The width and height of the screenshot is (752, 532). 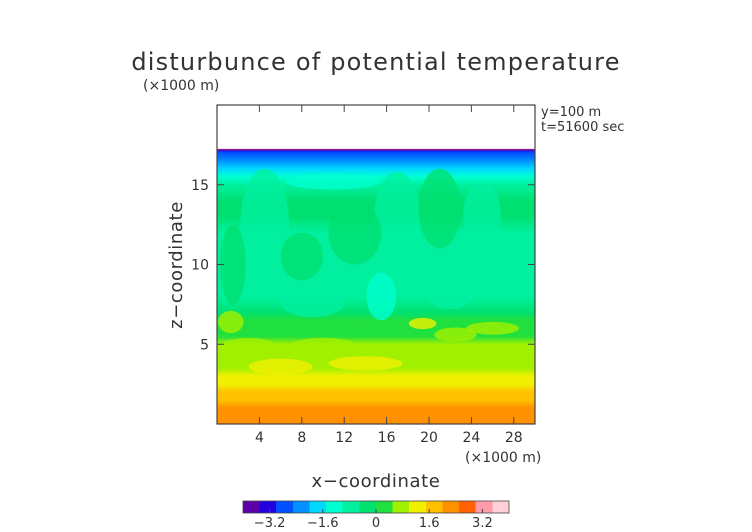 I want to click on x-tick-label: 8, so click(x=301, y=438).